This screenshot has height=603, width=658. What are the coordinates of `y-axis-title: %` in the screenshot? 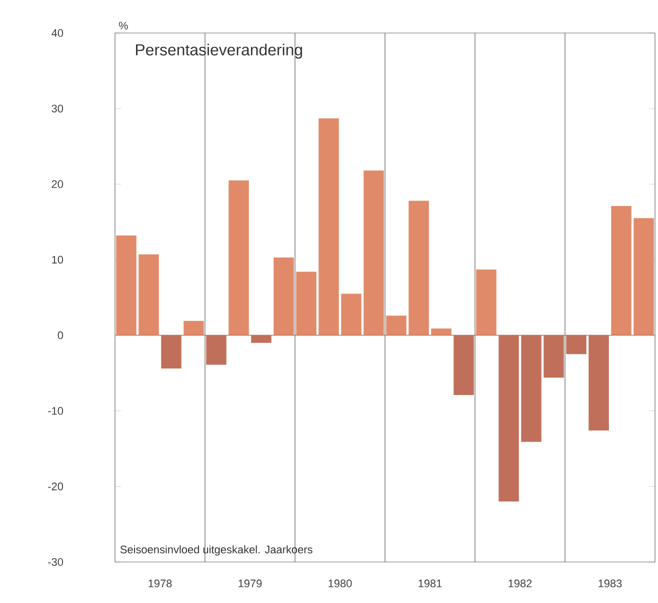 It's located at (123, 26).